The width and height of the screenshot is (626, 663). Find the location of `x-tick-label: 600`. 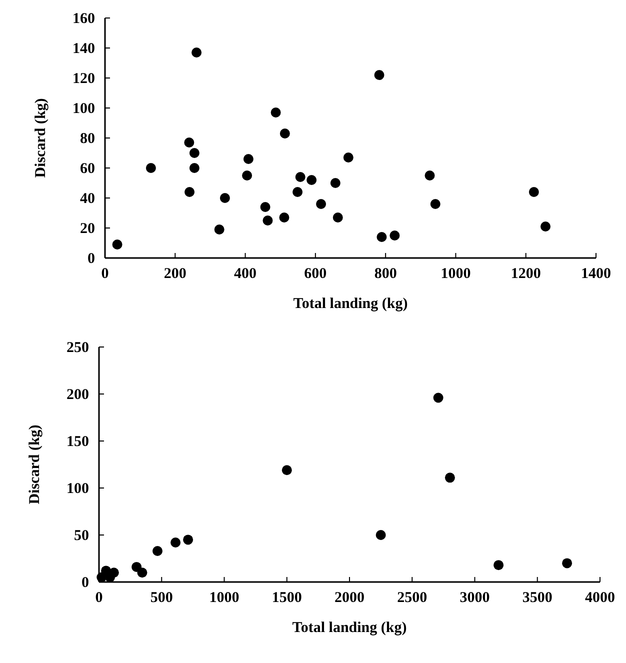

x-tick-label: 600 is located at coordinates (315, 274).